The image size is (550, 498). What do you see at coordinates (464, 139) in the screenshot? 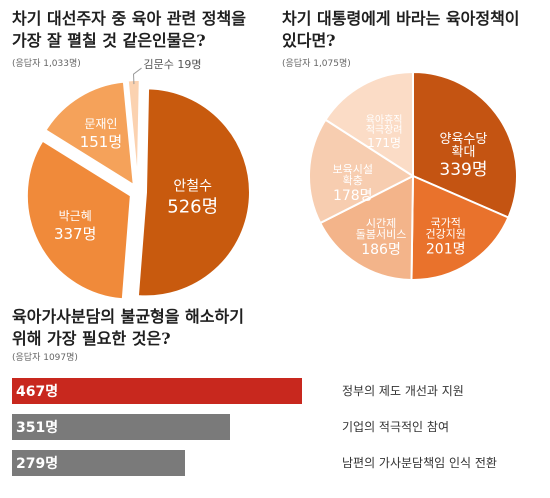
I see `q2-pie-label: 양육수당` at bounding box center [464, 139].